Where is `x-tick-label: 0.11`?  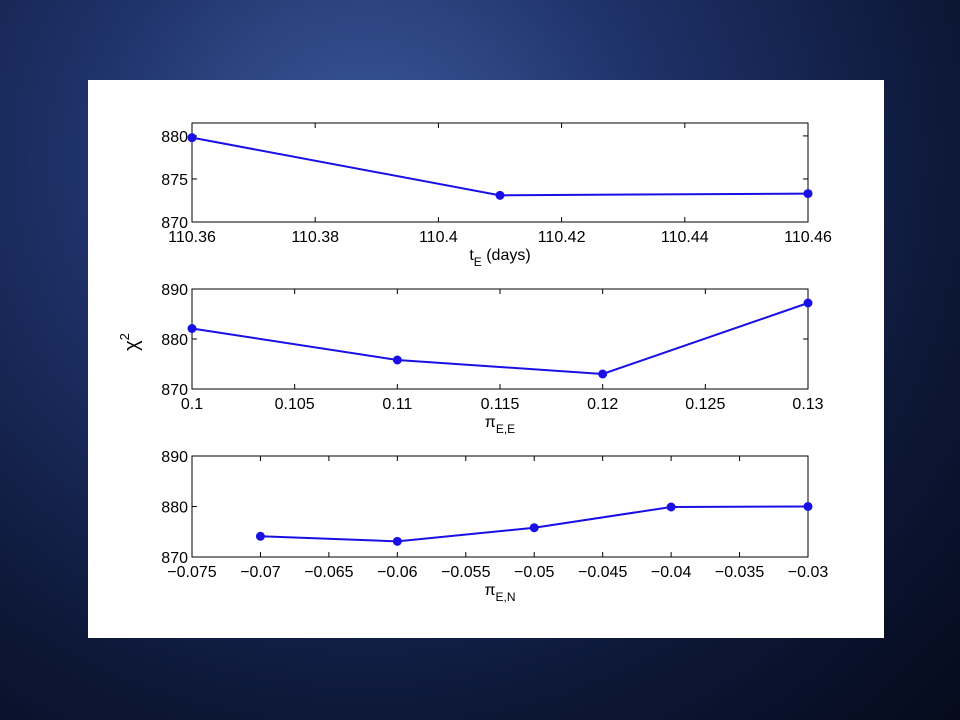
x-tick-label: 0.11 is located at coordinates (397, 404).